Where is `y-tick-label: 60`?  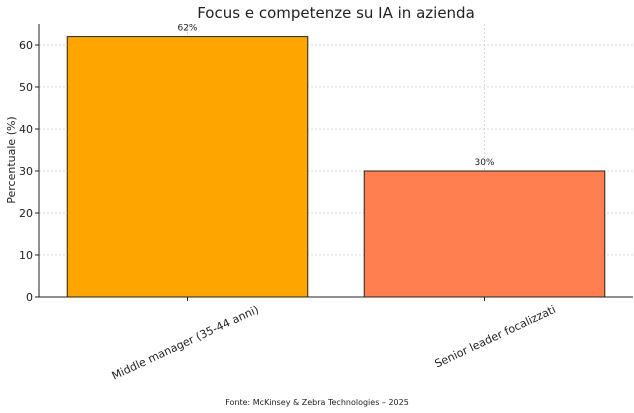
y-tick-label: 60 is located at coordinates (26, 45).